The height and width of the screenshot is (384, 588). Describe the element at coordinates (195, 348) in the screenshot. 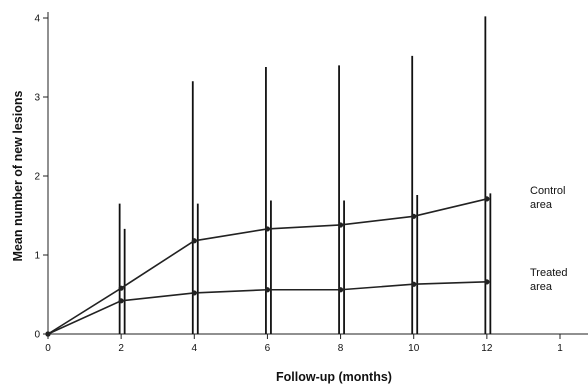

I see `x-tick-label: 4` at that location.